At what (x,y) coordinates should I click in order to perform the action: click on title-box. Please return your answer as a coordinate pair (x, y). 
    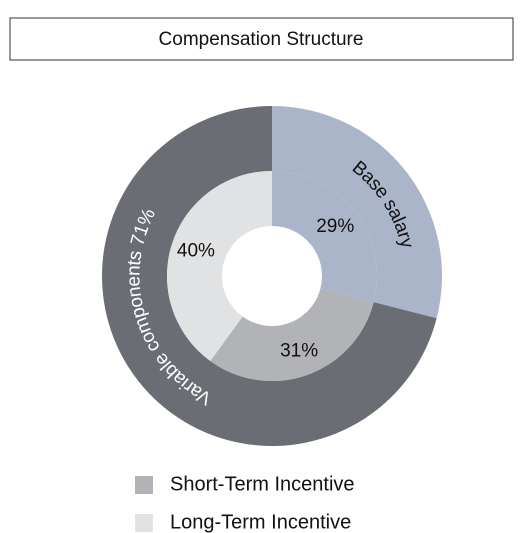
    Looking at the image, I should click on (261, 39).